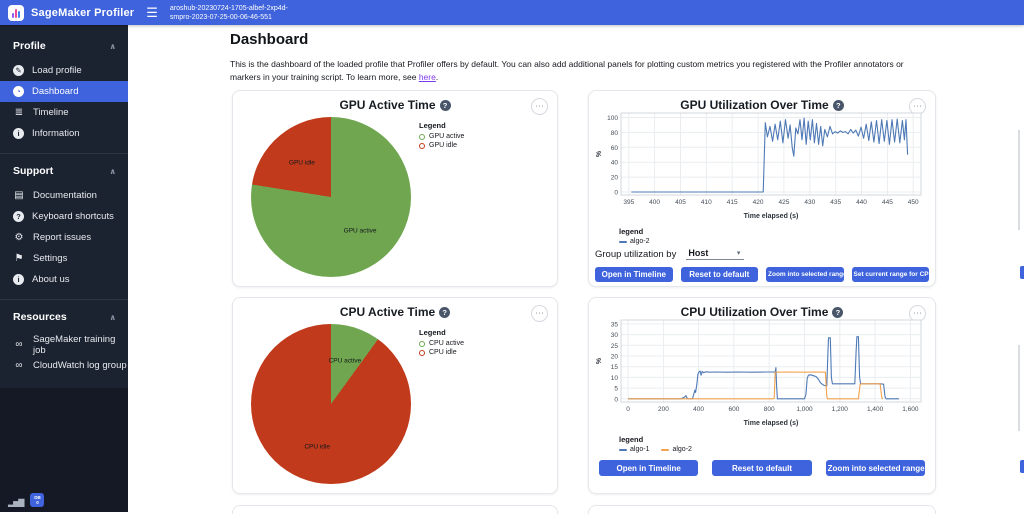  Describe the element at coordinates (628, 202) in the screenshot. I see `svg-text: 395` at that location.